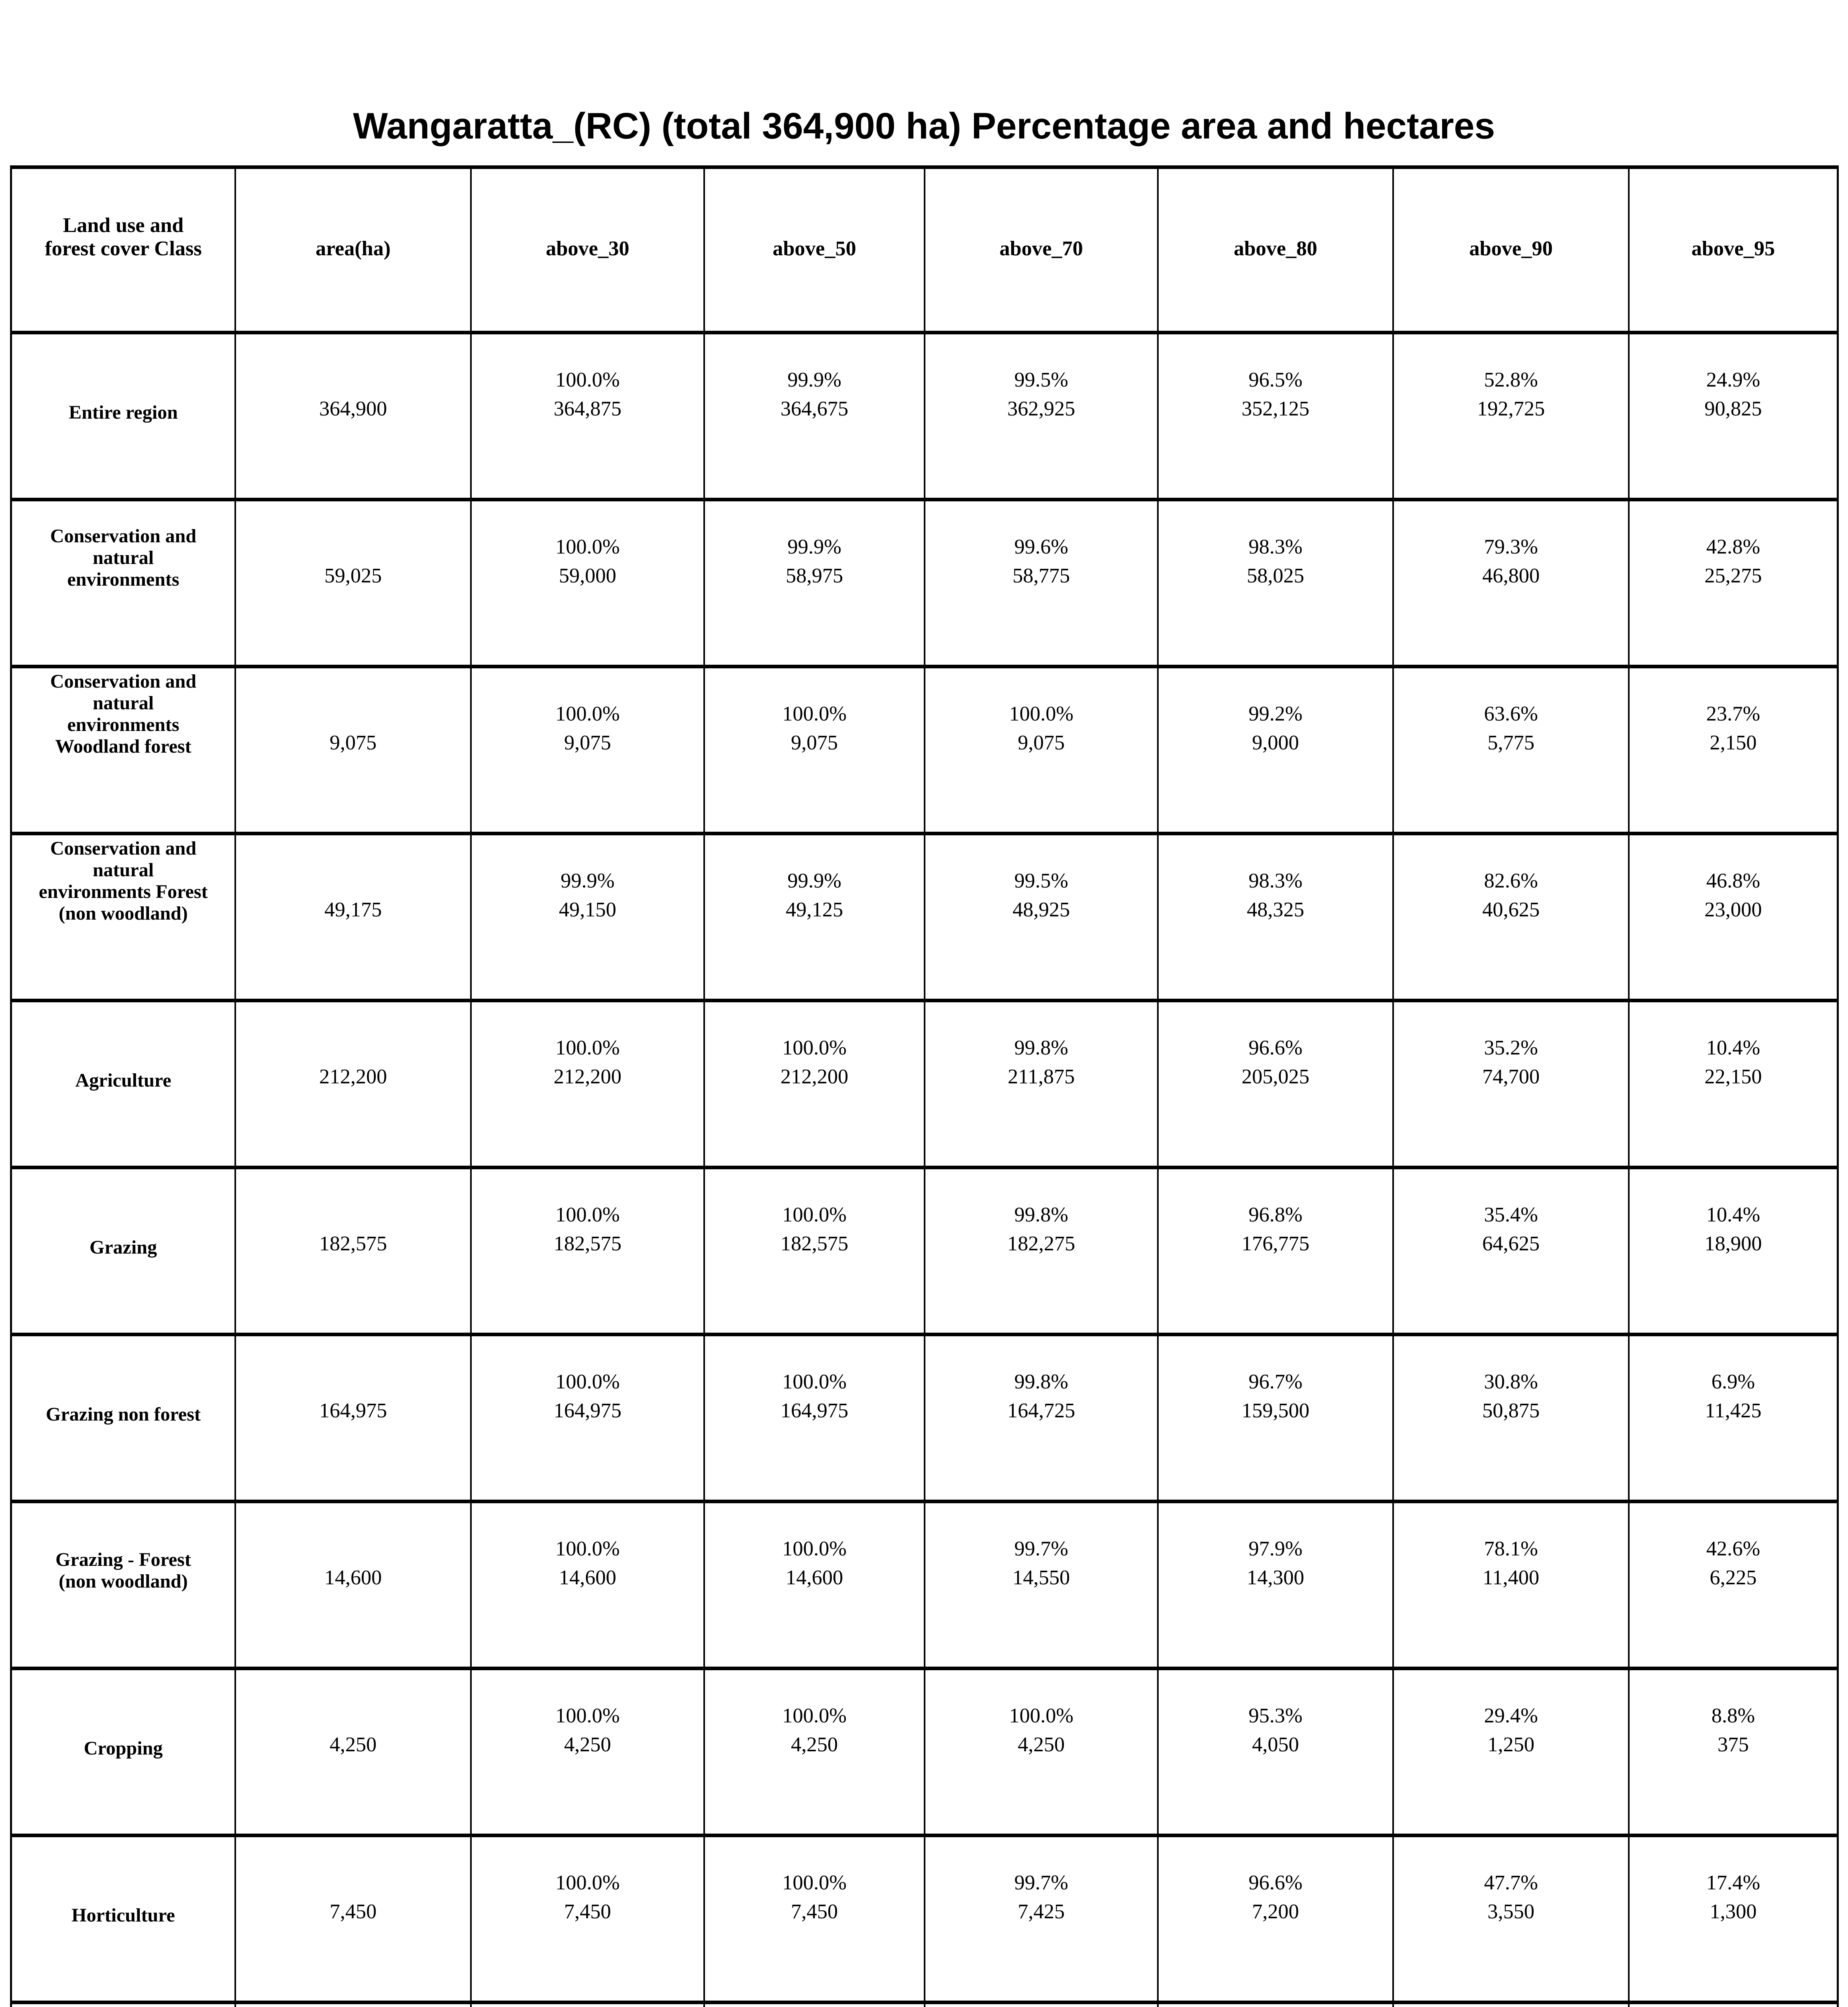 The height and width of the screenshot is (2007, 1848). What do you see at coordinates (1276, 1085) in the screenshot?
I see `value-cell: 96.6% 205,025` at bounding box center [1276, 1085].